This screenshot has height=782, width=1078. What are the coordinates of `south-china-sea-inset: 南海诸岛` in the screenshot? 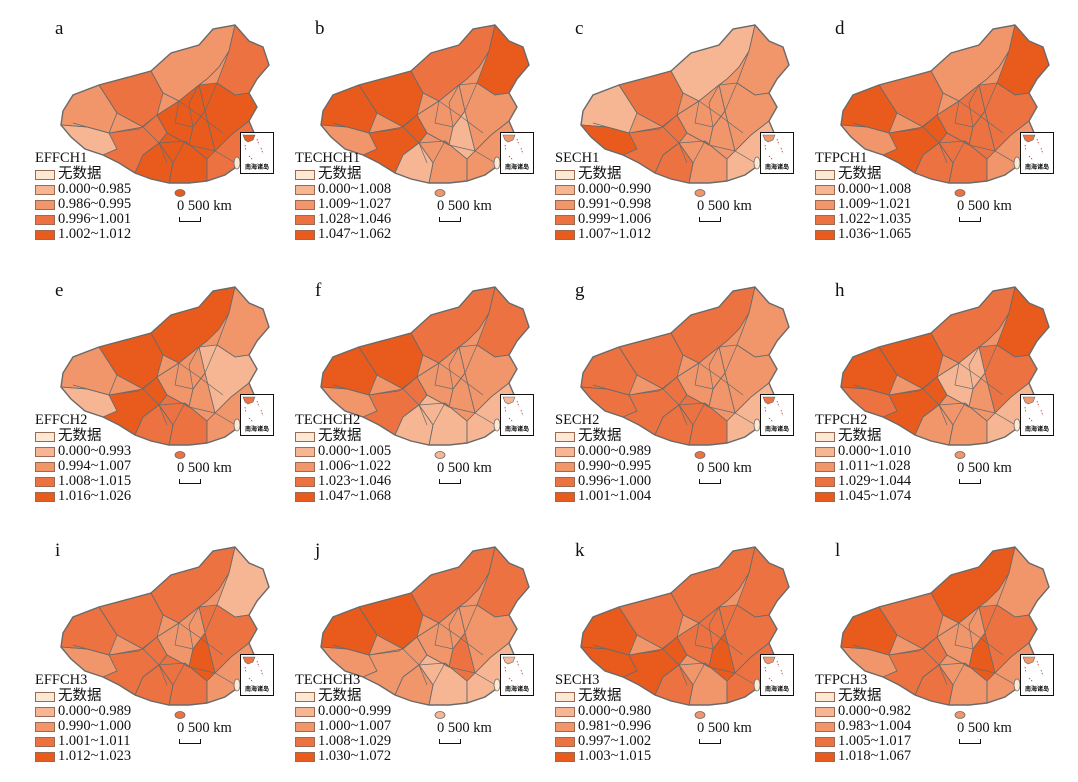 It's located at (257, 153).